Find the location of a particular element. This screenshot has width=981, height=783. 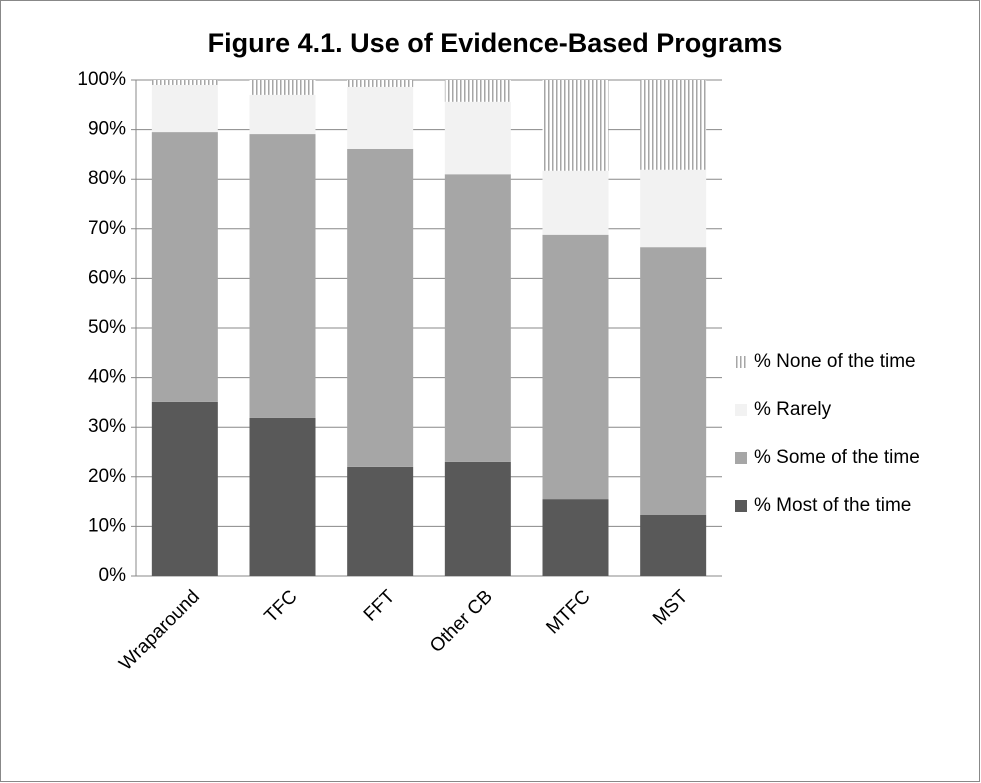

y-tick-label: 60% is located at coordinates (107, 277).